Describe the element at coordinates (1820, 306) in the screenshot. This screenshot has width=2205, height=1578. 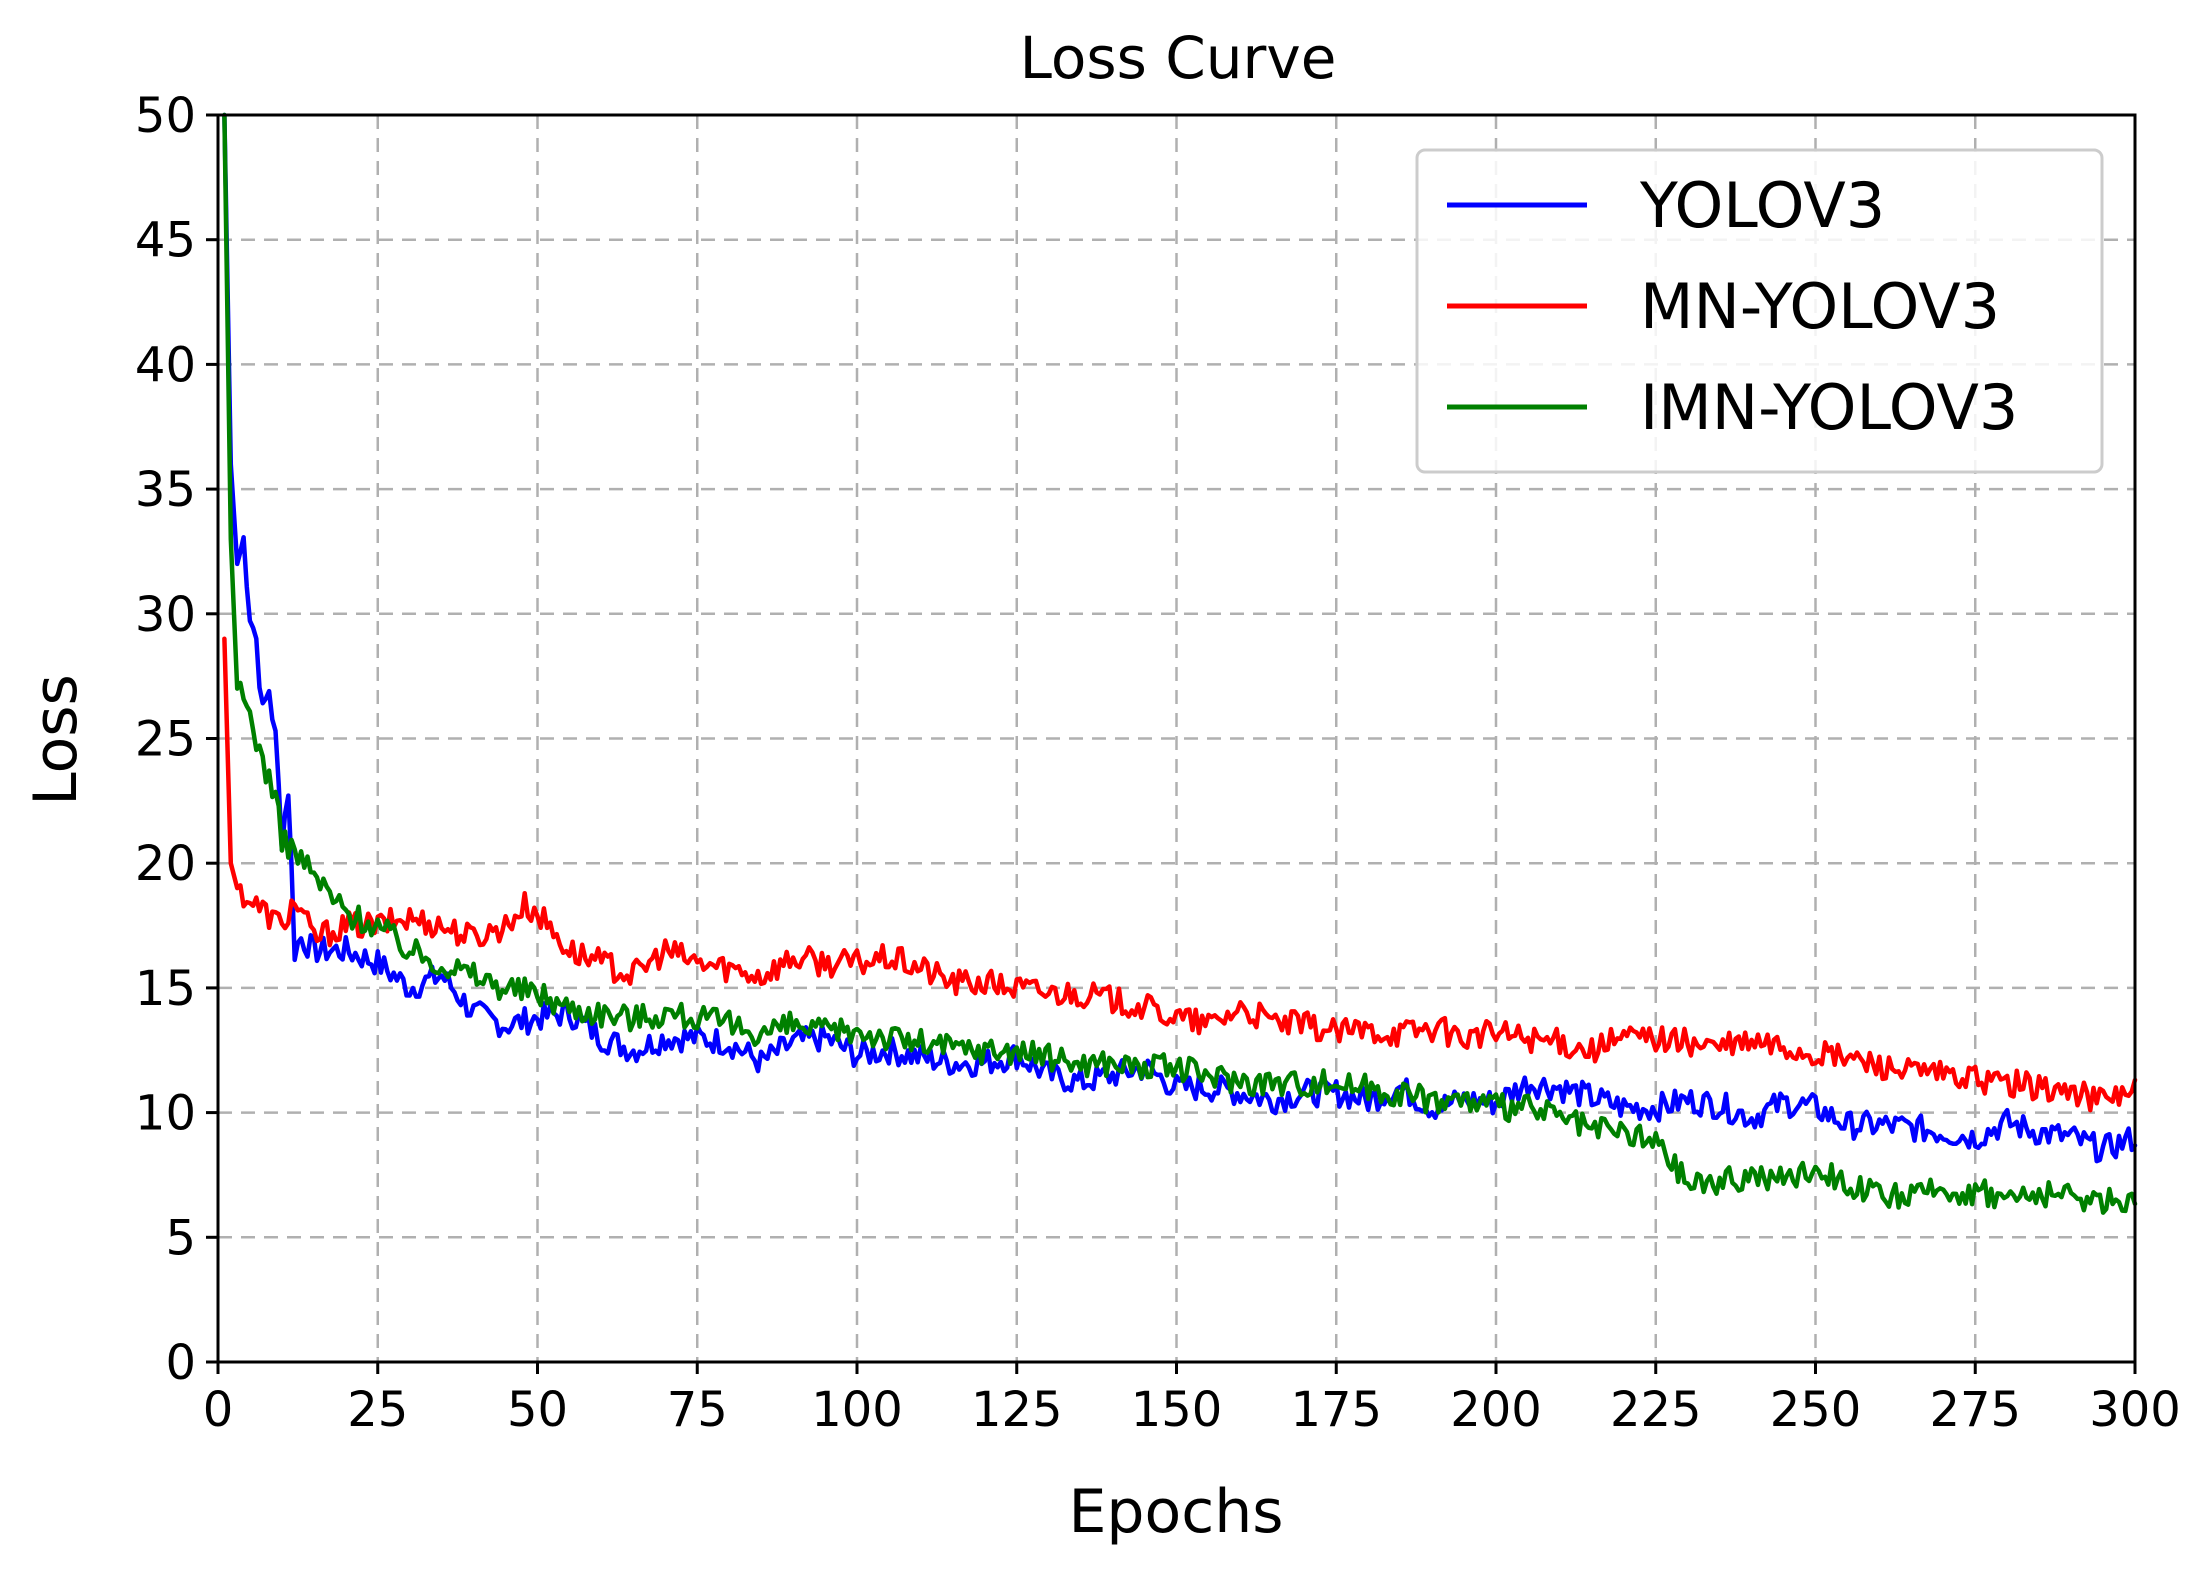
I see `legend-label-mn-yolov3: MN-YOLOV3` at that location.